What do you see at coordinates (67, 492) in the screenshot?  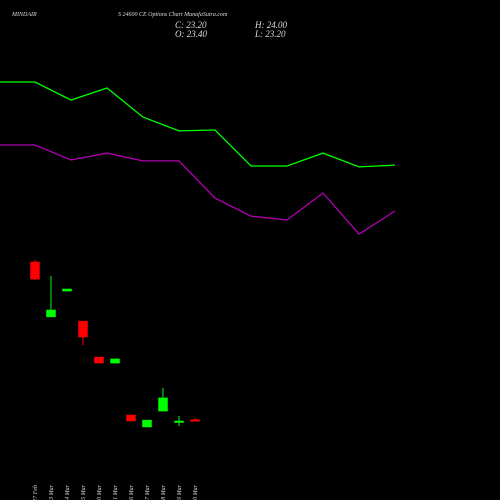 I see `x-tick-label: 04 Mar` at bounding box center [67, 492].